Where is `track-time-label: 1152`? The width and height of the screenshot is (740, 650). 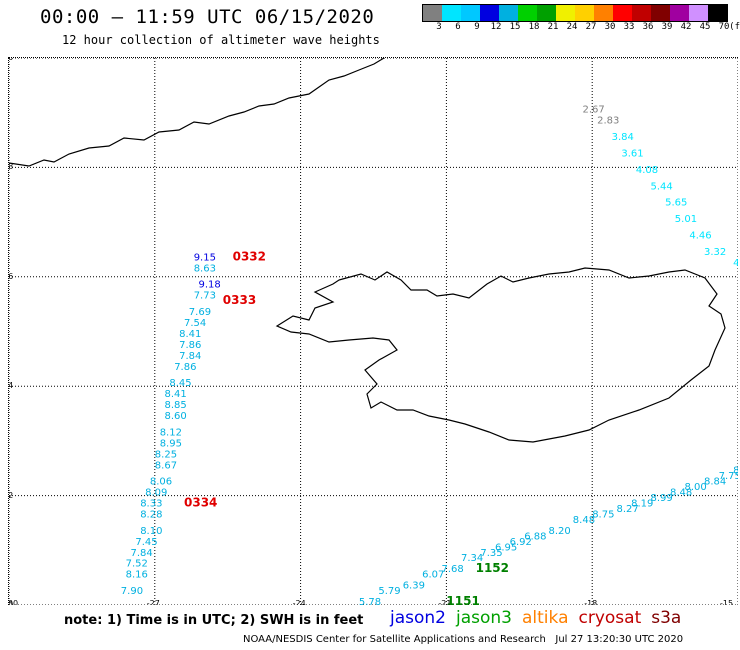
track-time-label: 1152 is located at coordinates (492, 568).